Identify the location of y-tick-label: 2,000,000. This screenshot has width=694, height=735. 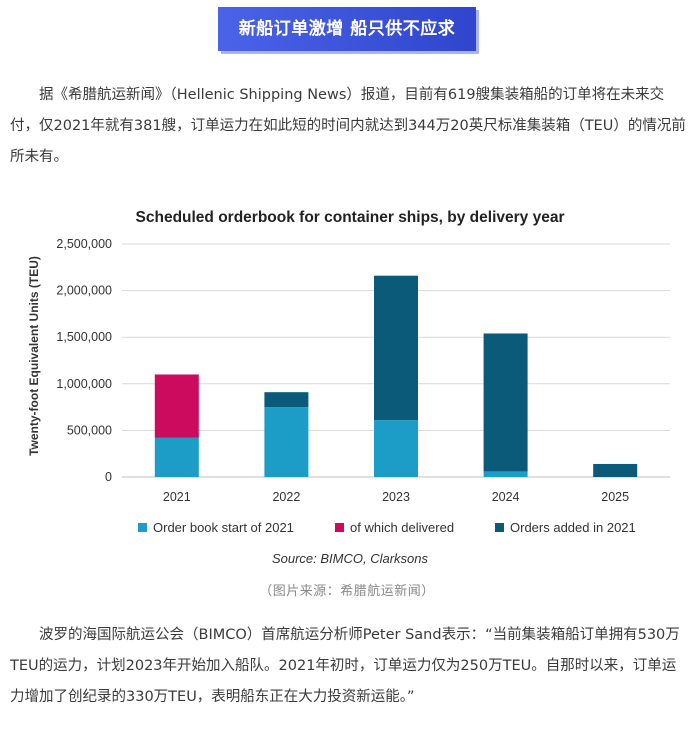
(84, 291).